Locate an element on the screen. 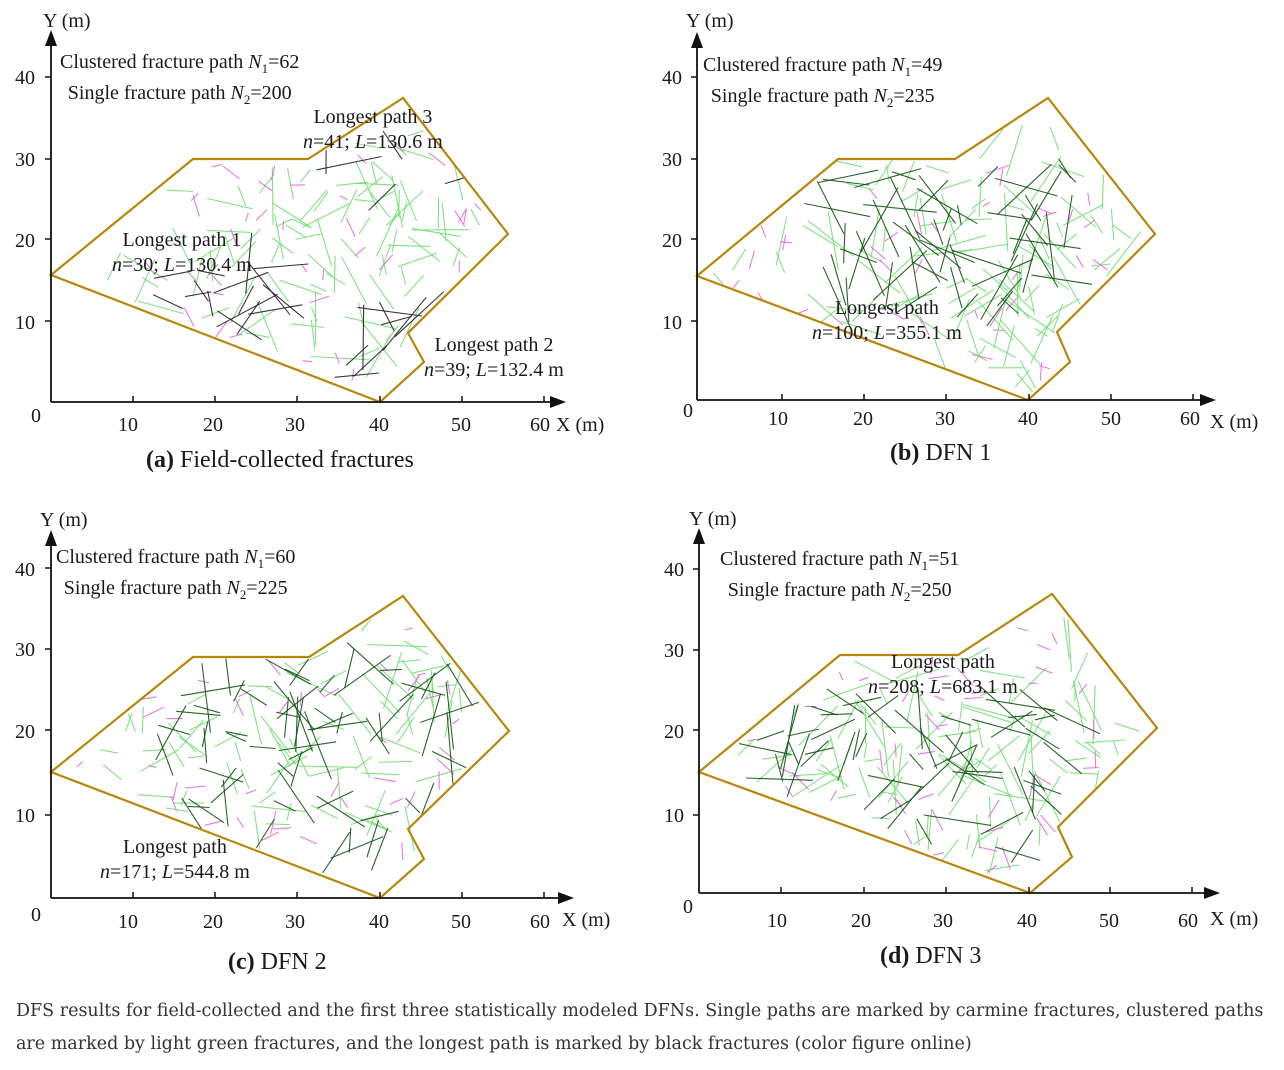 The width and height of the screenshot is (1284, 1070). fracture-set-c is located at coordinates (278, 746).